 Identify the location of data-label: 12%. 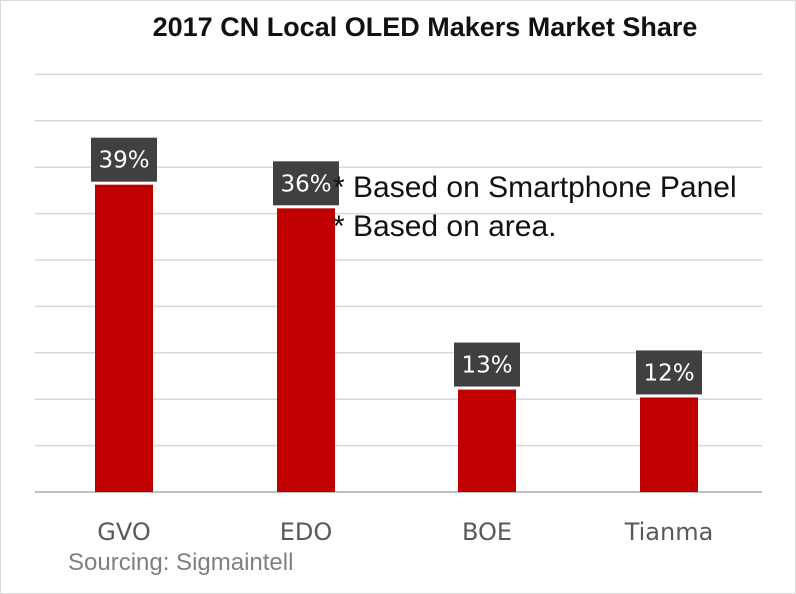
(668, 373).